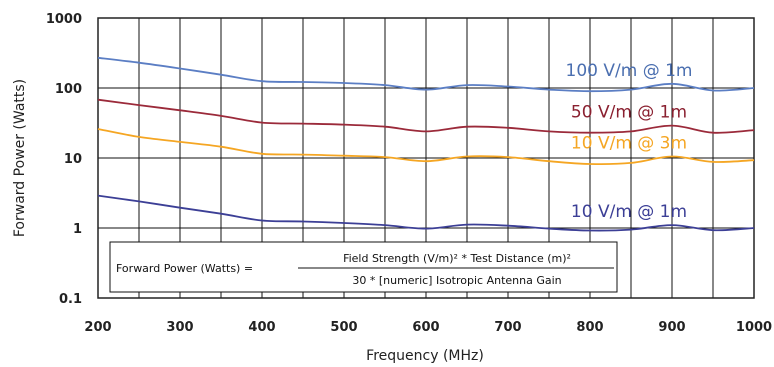 The image size is (774, 367). I want to click on x-tick-label: 400, so click(261, 327).